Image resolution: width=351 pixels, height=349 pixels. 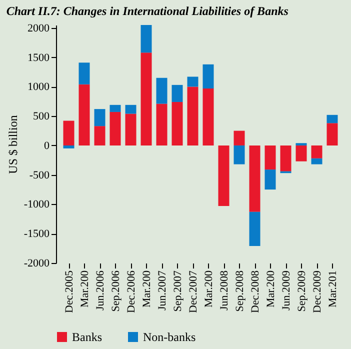 What do you see at coordinates (37, 234) in the screenshot?
I see `y-tick-label: -1500` at bounding box center [37, 234].